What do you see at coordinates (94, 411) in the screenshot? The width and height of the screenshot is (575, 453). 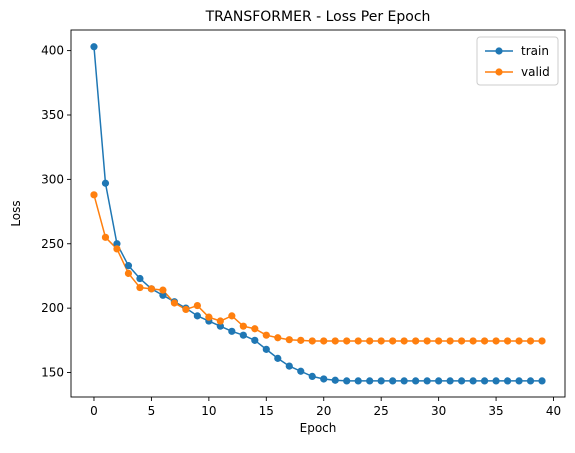 I see `x-tick-label: 0` at bounding box center [94, 411].